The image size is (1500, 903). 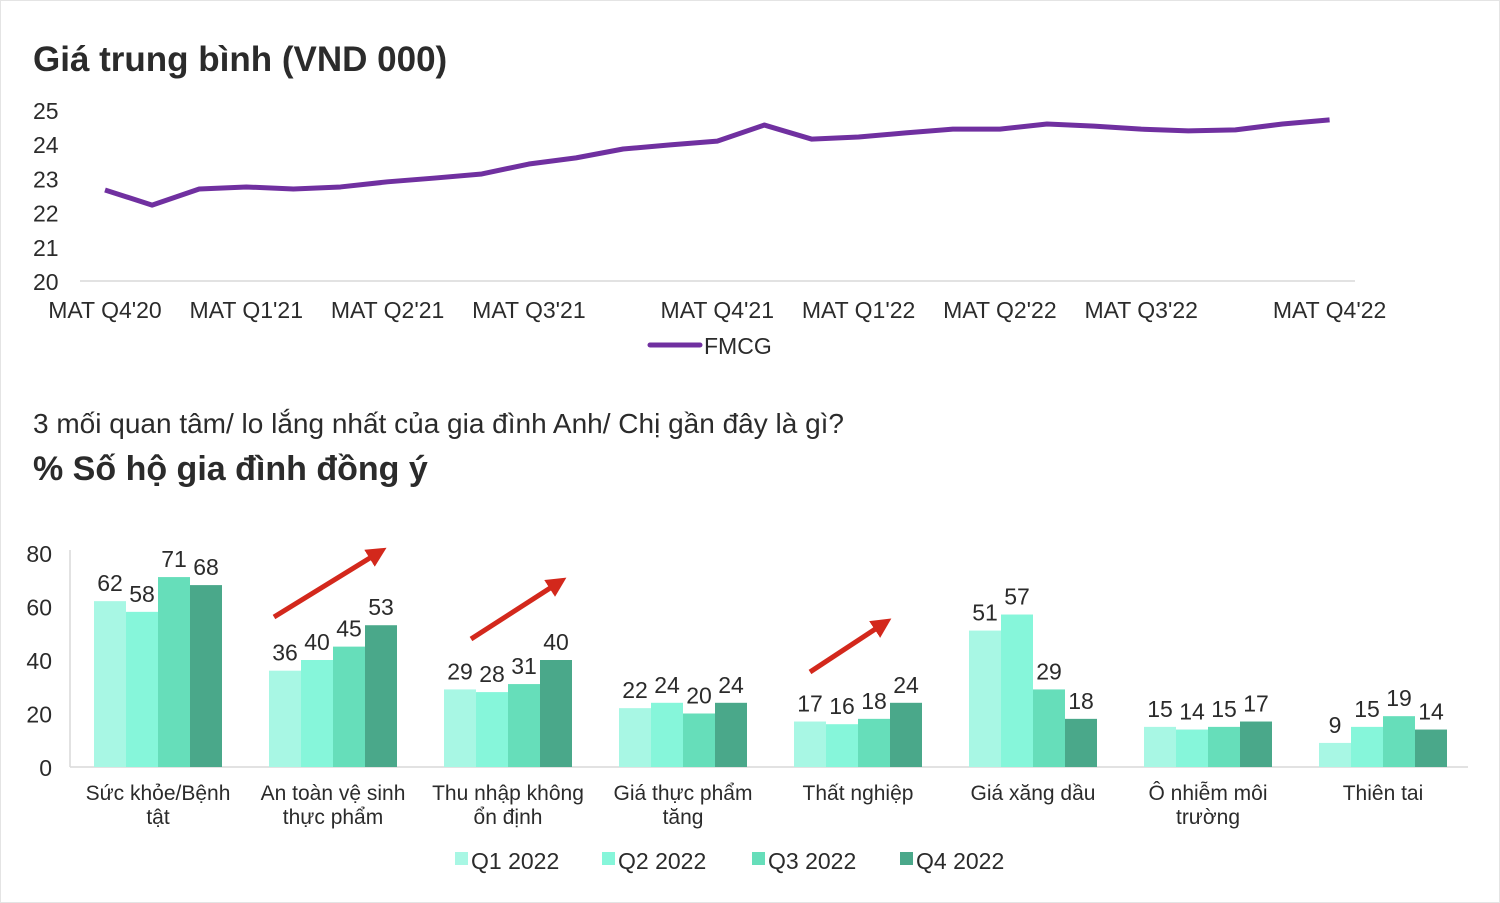 I want to click on bar-data-label: 16, so click(x=842, y=706).